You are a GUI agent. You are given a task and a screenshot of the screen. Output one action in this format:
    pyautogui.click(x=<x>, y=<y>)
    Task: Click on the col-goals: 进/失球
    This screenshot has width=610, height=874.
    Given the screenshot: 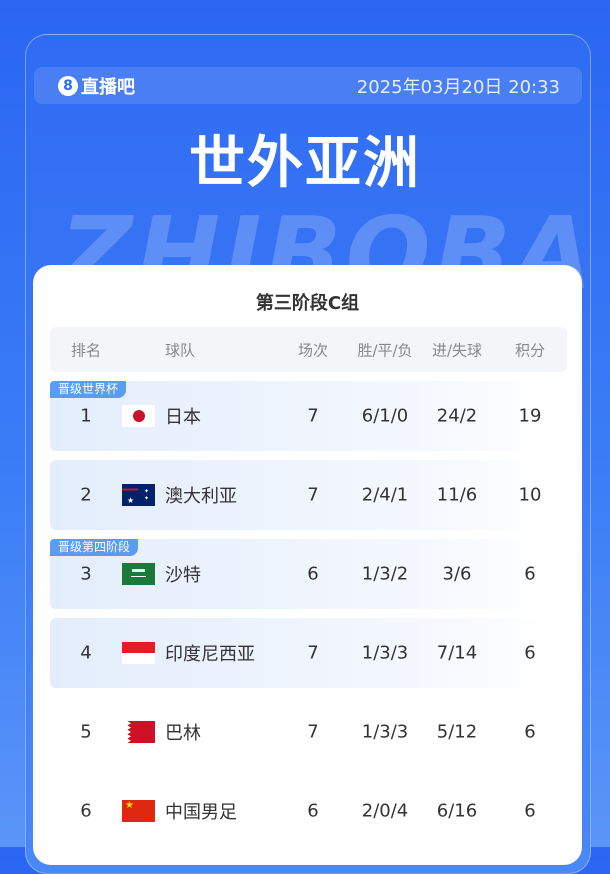 What is the action you would take?
    pyautogui.click(x=457, y=350)
    